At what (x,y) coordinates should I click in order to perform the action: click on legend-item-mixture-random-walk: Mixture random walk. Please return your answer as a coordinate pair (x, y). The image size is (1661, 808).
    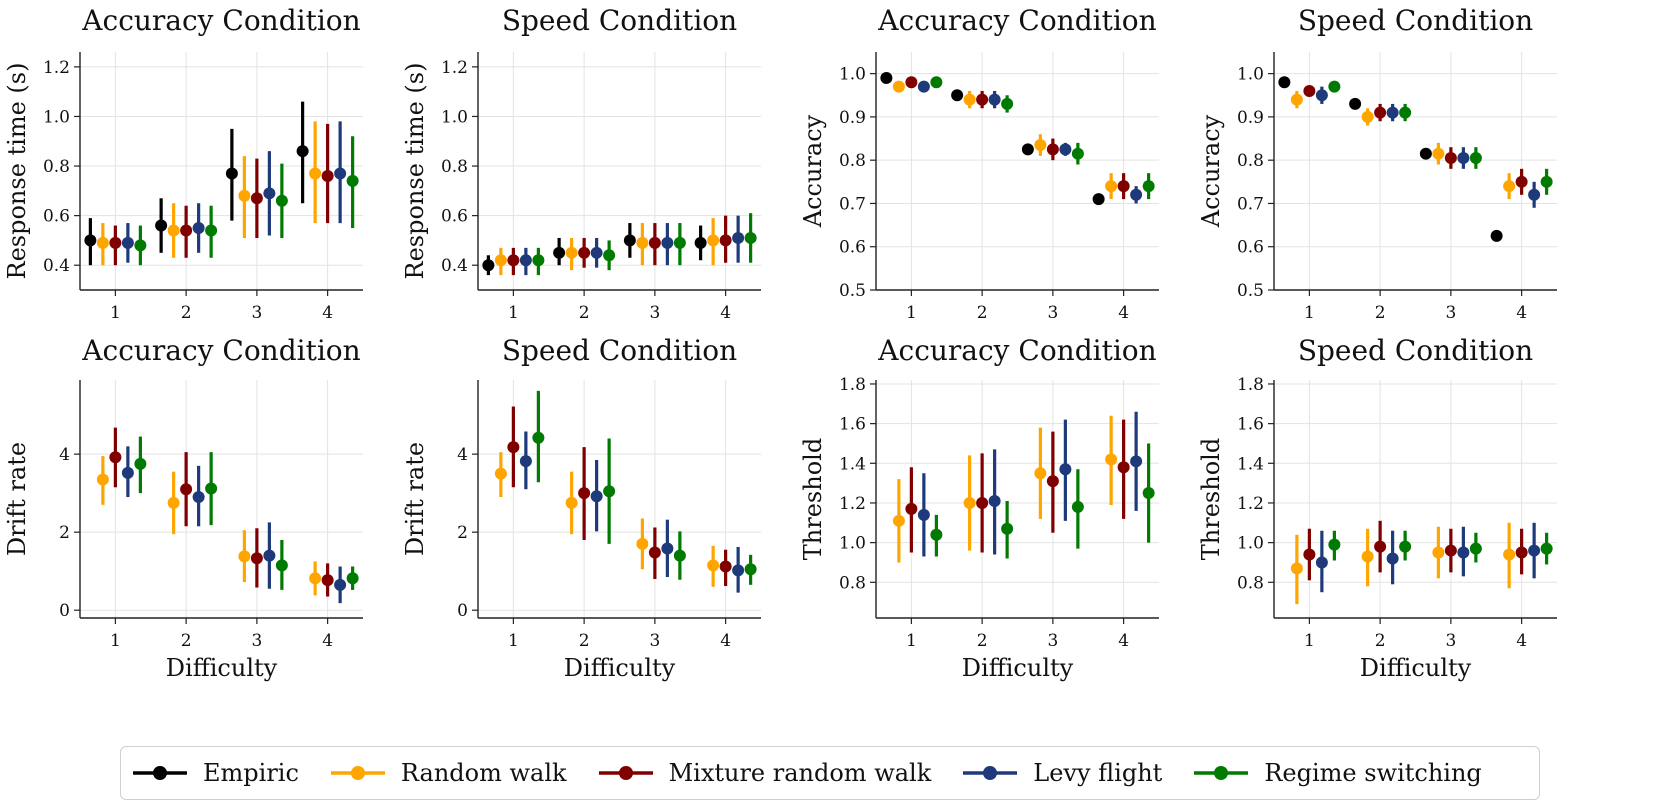
    Looking at the image, I should click on (764, 773).